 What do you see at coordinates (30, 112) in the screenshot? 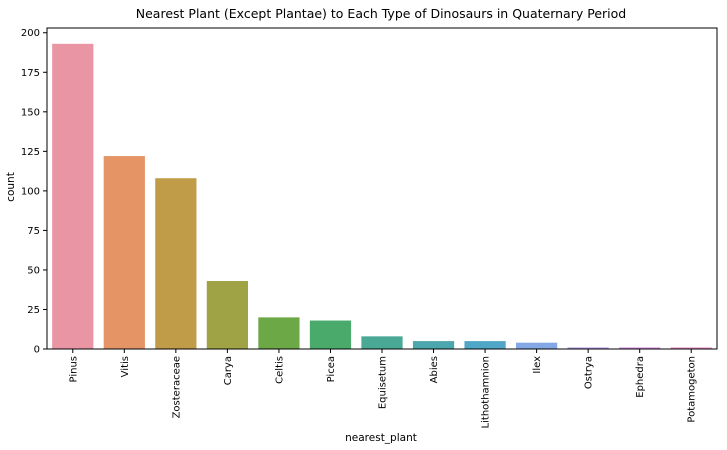
I see `y-tick-label: 150` at bounding box center [30, 112].